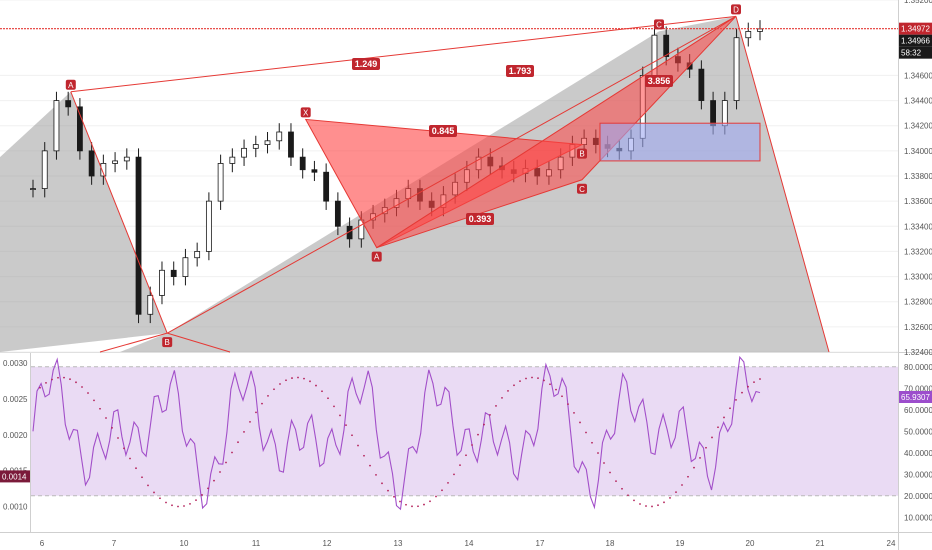 This screenshot has width=932, height=550. What do you see at coordinates (918, 277) in the screenshot?
I see `price-tick-label: 1.33000` at bounding box center [918, 277].